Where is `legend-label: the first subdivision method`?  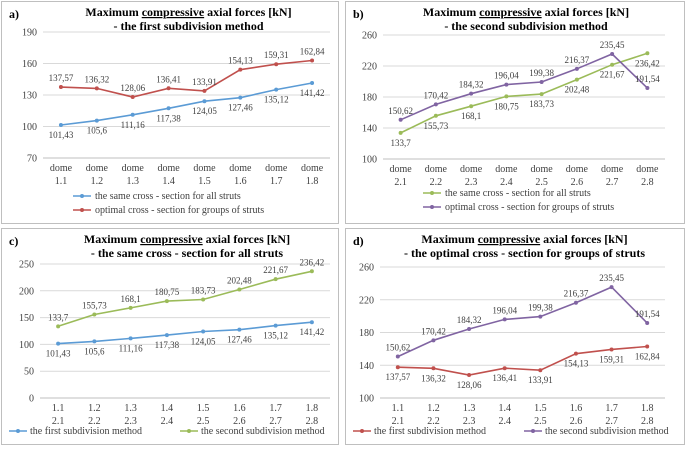
legend-label: the first subdivision method is located at coordinates (86, 431).